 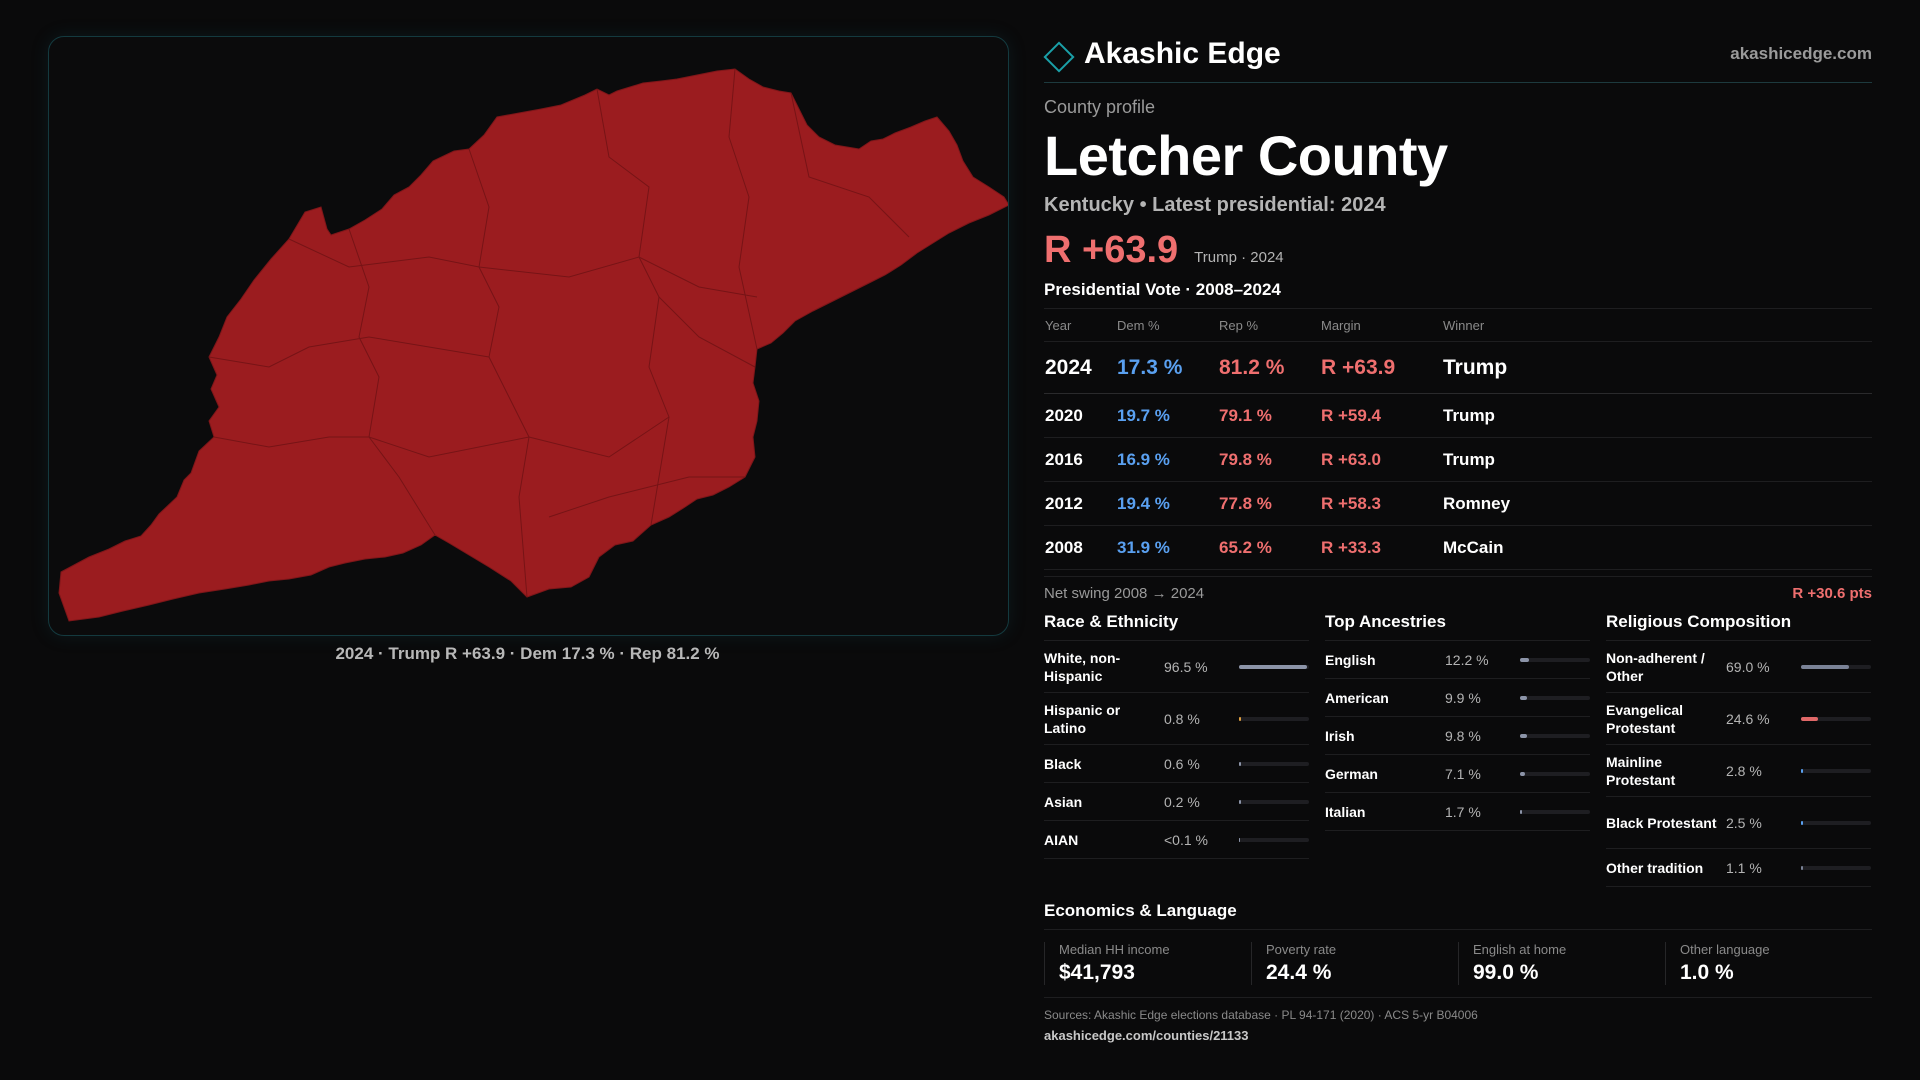 I want to click on item-value: 96.5 %, so click(x=1186, y=666).